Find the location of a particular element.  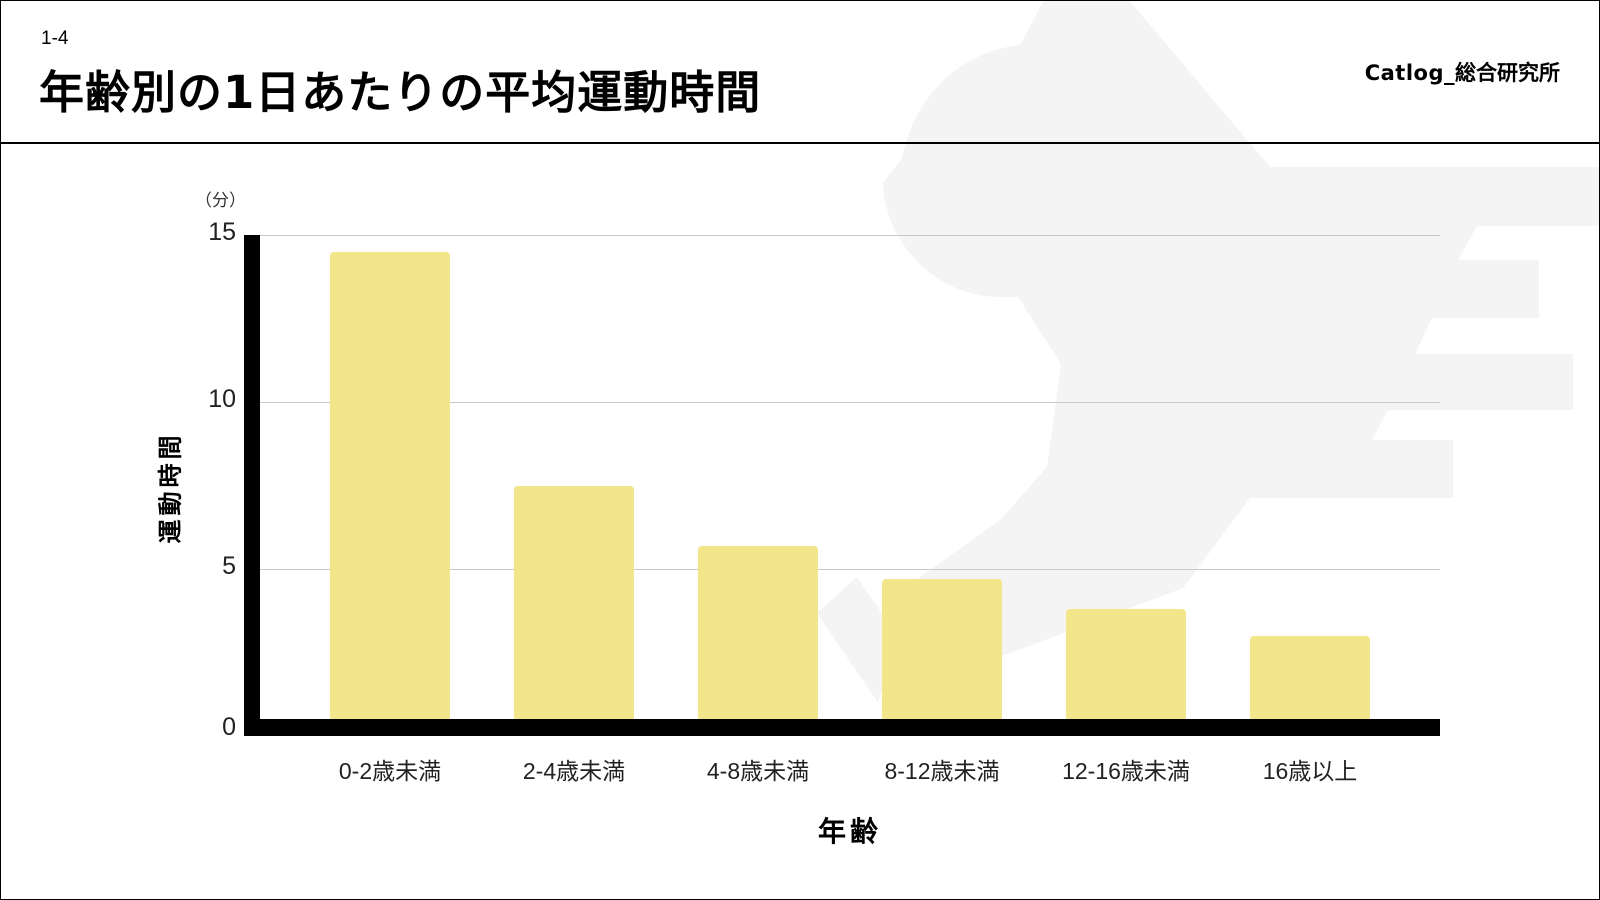

brand-logo: Catlog_総合研究所 is located at coordinates (1462, 72).